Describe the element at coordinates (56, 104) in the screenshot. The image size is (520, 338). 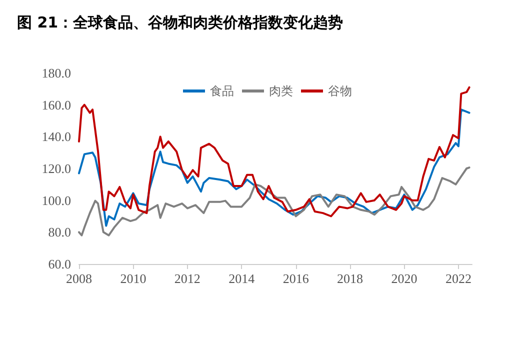
I see `y-tick-label: 160.0` at that location.